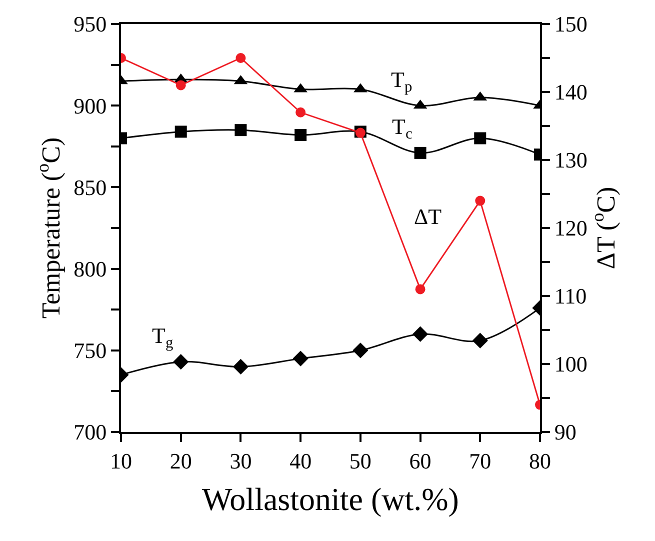 The image size is (655, 541). Describe the element at coordinates (360, 461) in the screenshot. I see `x-tick-label: 50` at that location.